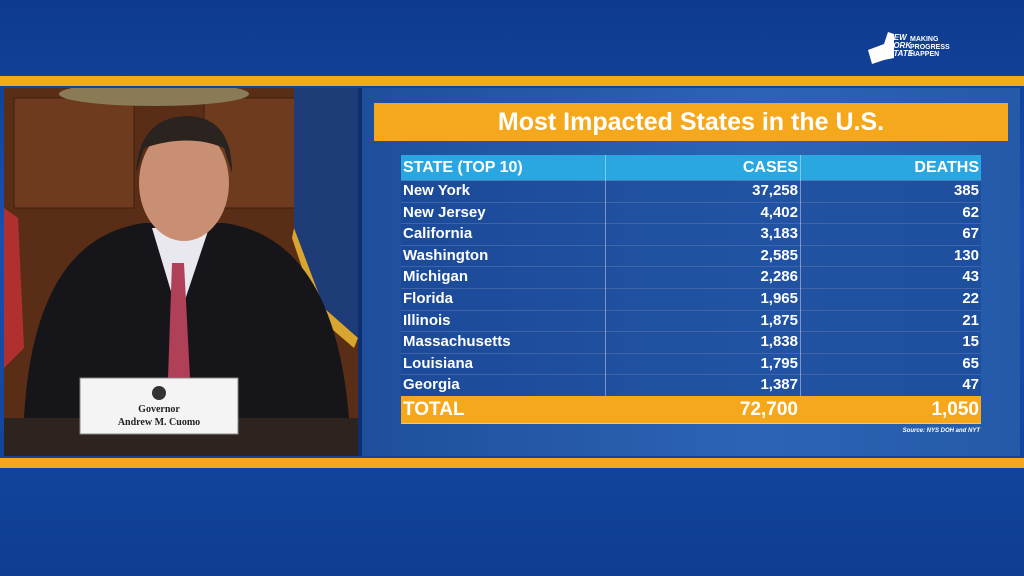 Image resolution: width=1024 pixels, height=576 pixels. I want to click on row-cell: 22, so click(970, 298).